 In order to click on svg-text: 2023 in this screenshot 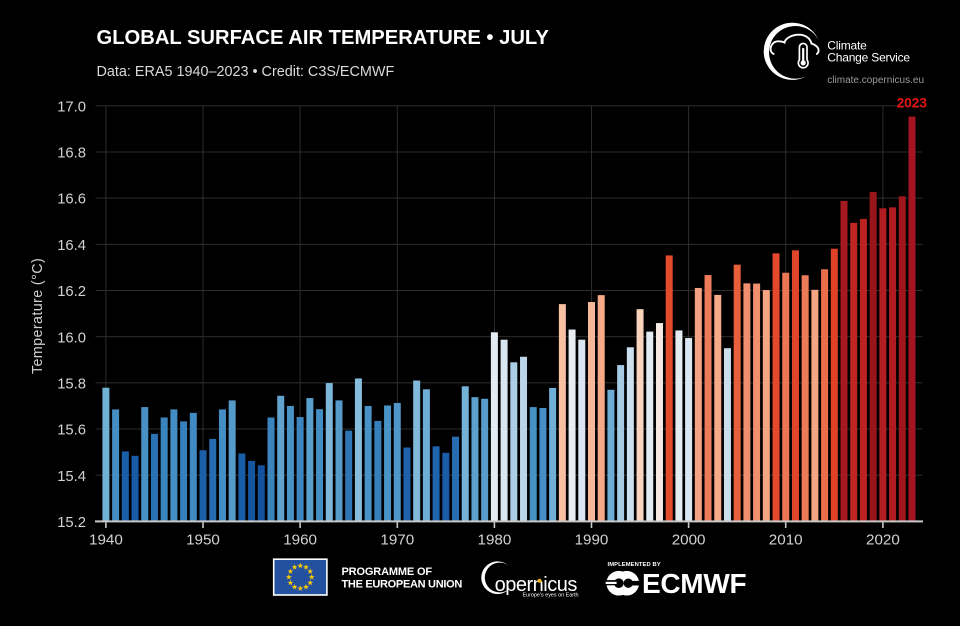, I will do `click(912, 103)`.